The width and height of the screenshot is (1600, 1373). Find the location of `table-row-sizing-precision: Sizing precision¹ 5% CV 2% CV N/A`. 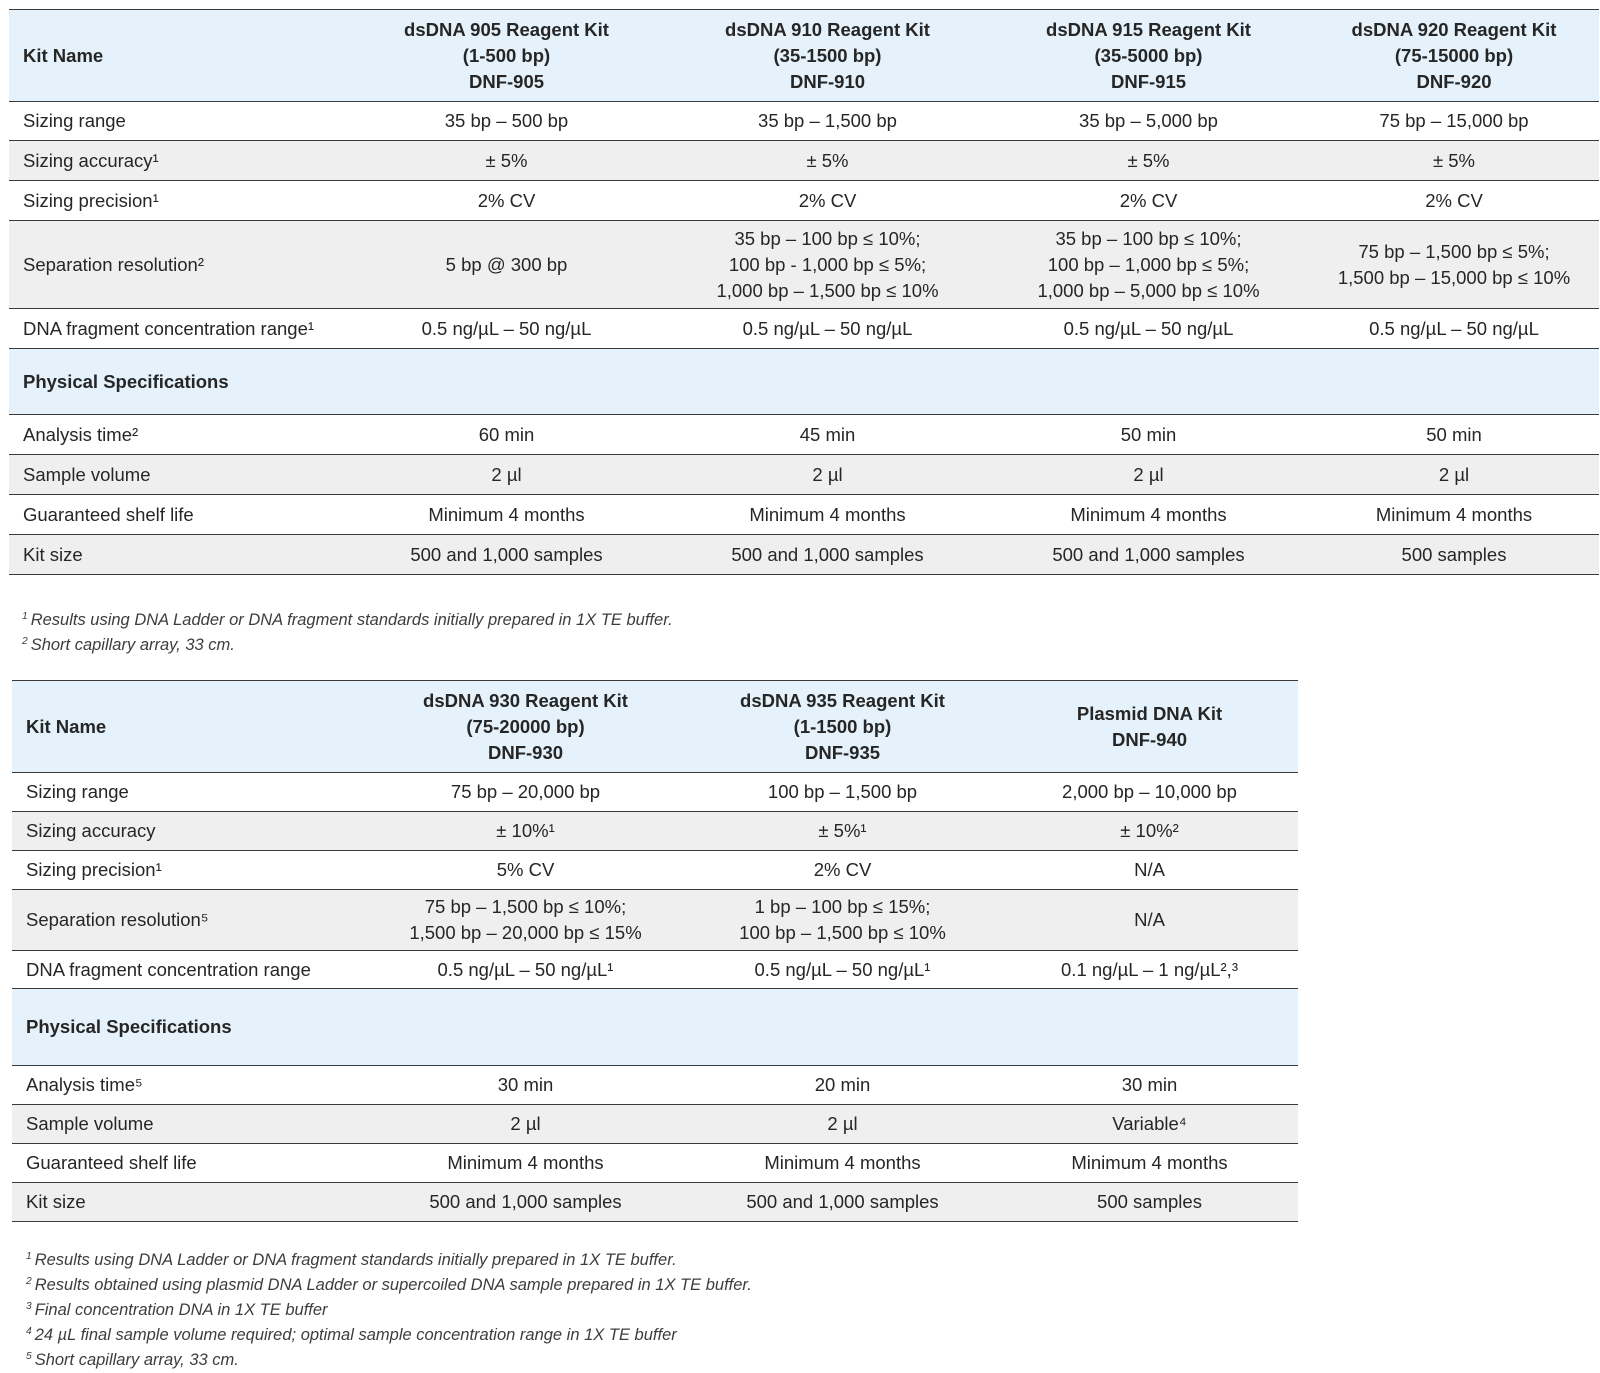

table-row-sizing-precision: Sizing precision¹ 5% CV 2% CV N/A is located at coordinates (655, 870).